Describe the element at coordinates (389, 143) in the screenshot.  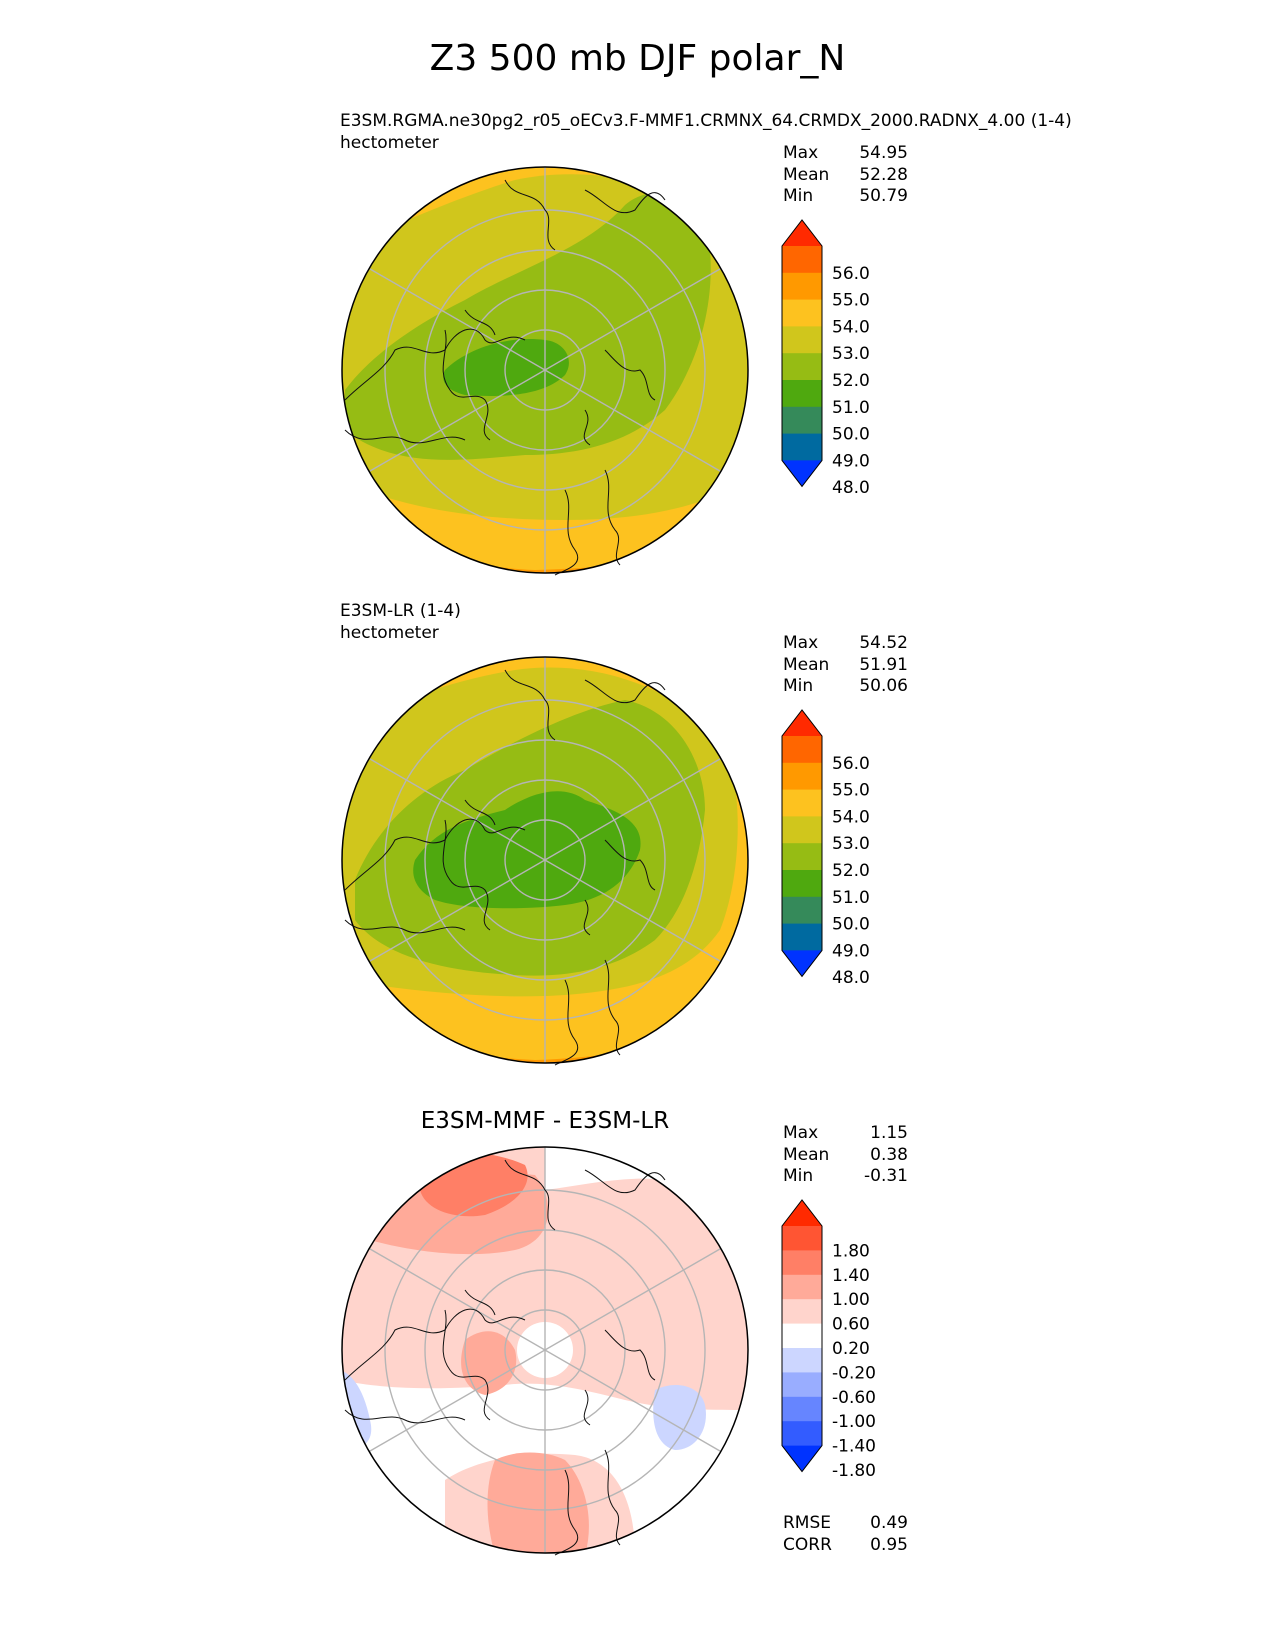
I see `panel1-units: hectometer` at that location.